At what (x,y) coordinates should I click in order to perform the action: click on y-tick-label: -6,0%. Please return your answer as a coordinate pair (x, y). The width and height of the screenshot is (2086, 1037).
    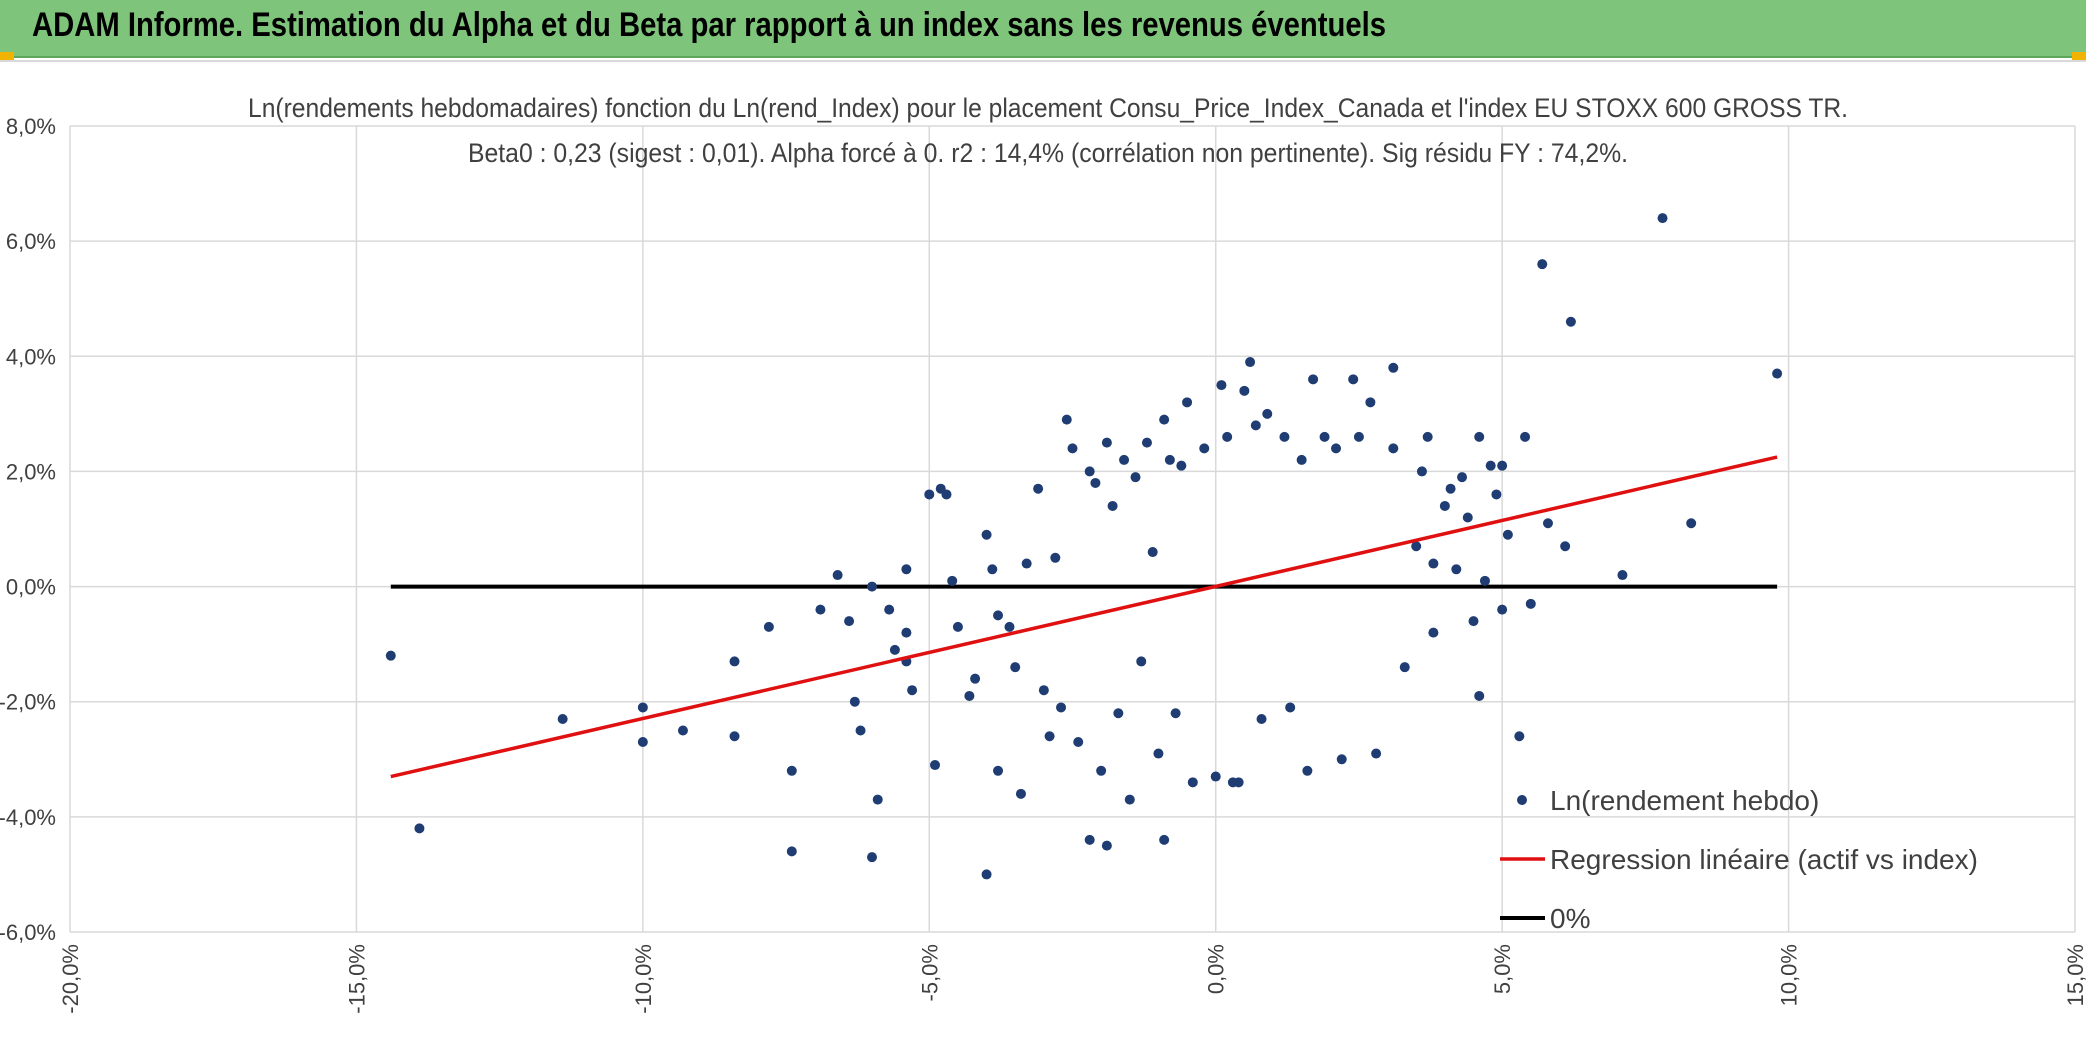
    Looking at the image, I should click on (28, 932).